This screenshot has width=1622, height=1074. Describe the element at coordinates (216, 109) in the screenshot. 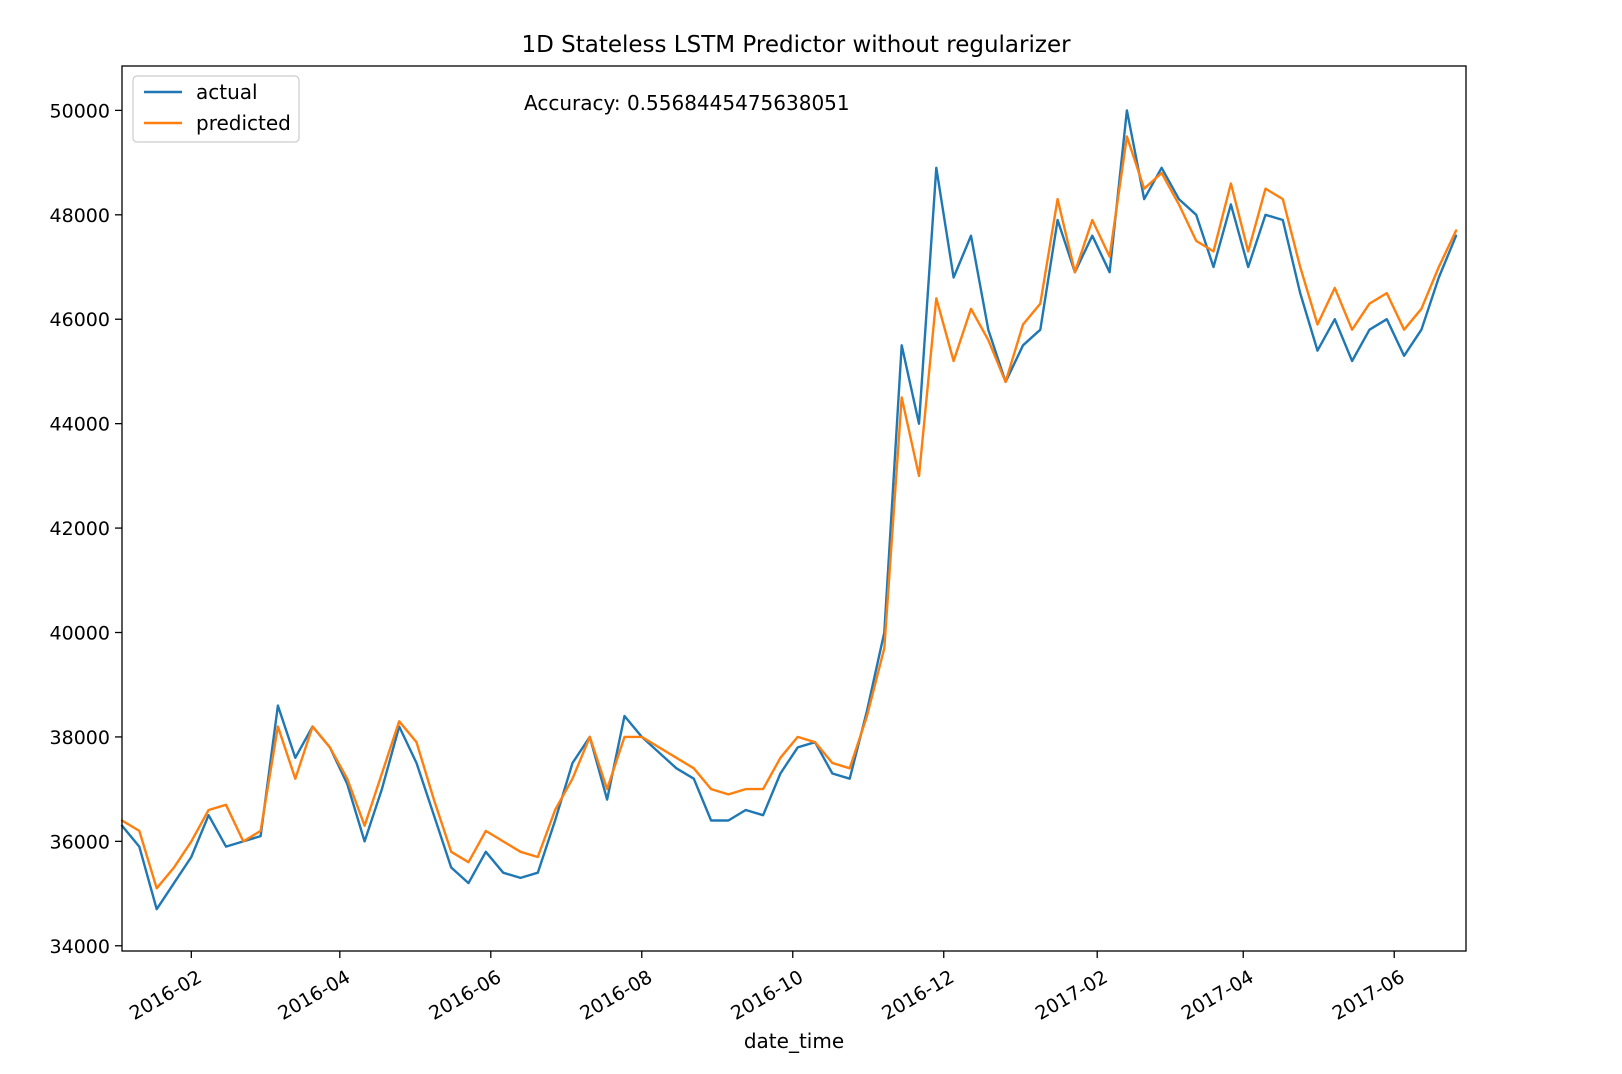

I see `legend: actual predicted` at that location.